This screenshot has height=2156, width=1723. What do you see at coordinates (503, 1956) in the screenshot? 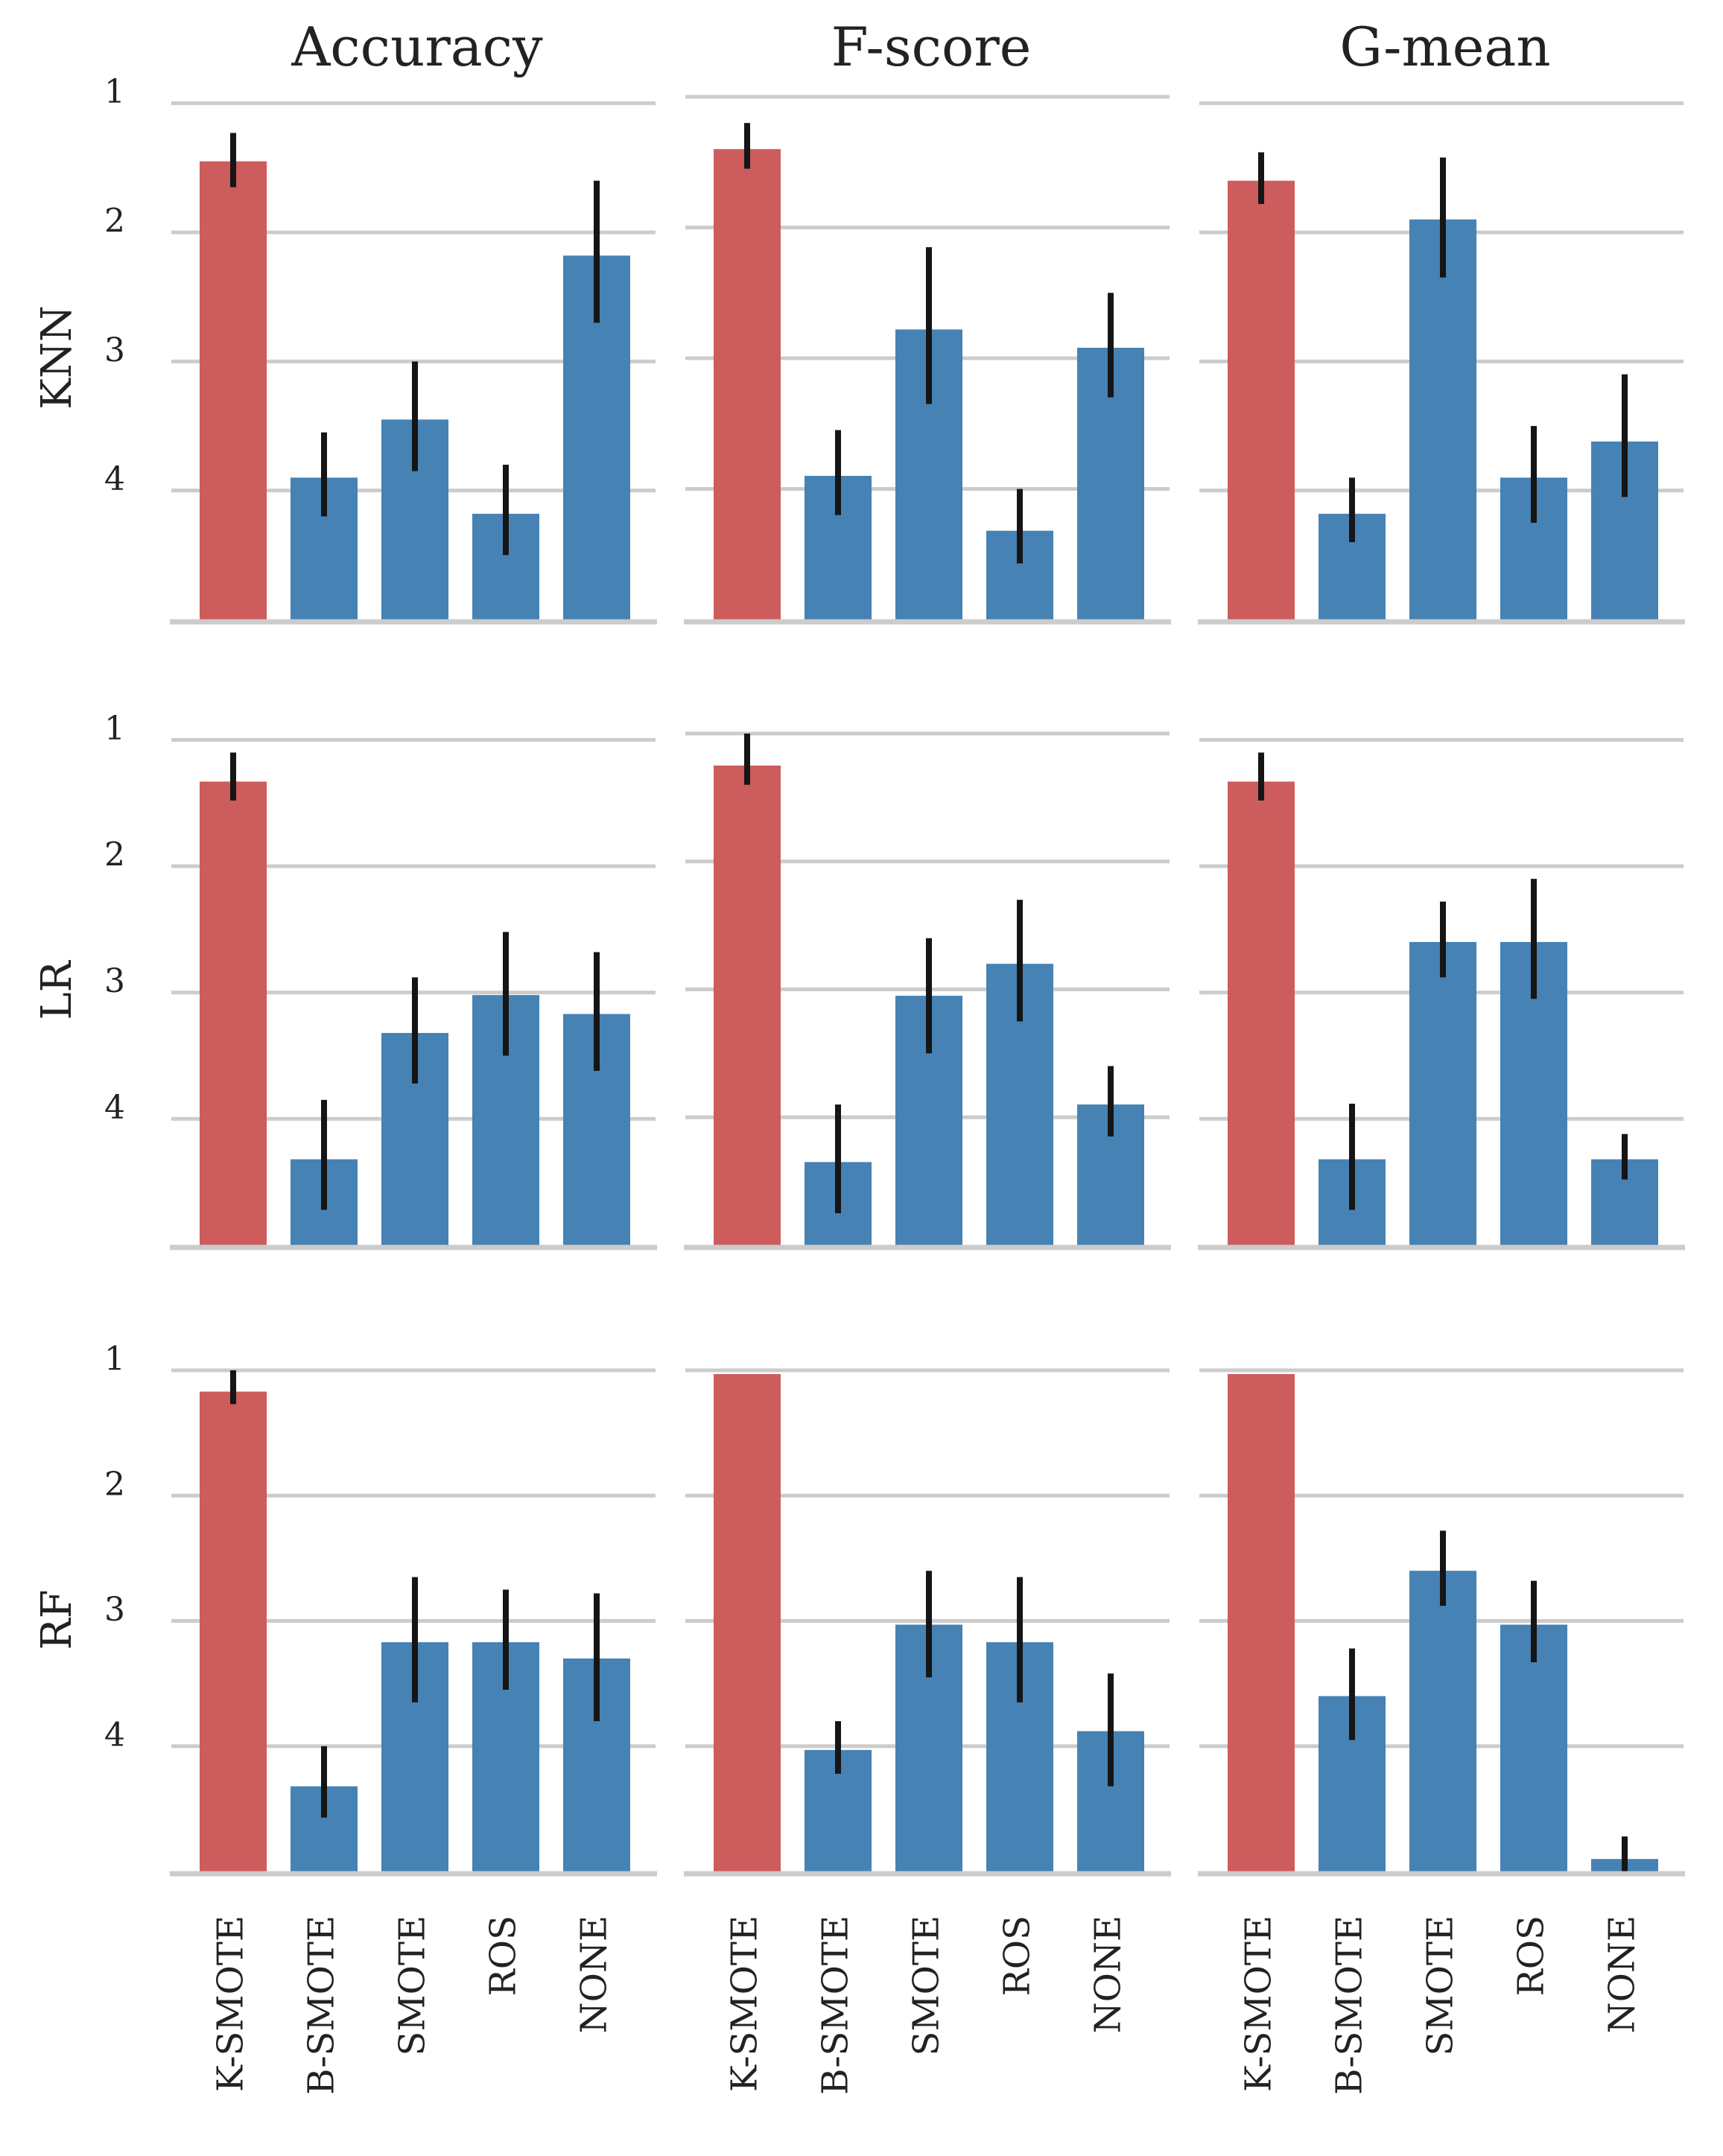
I see `category-label-accuracy-ros: ROS` at bounding box center [503, 1956].